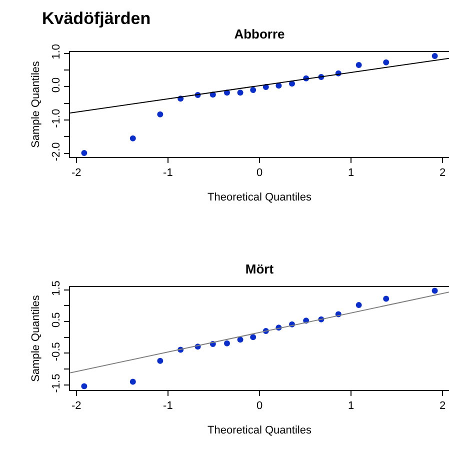  I want to click on chart-title: Abborre, so click(259, 34).